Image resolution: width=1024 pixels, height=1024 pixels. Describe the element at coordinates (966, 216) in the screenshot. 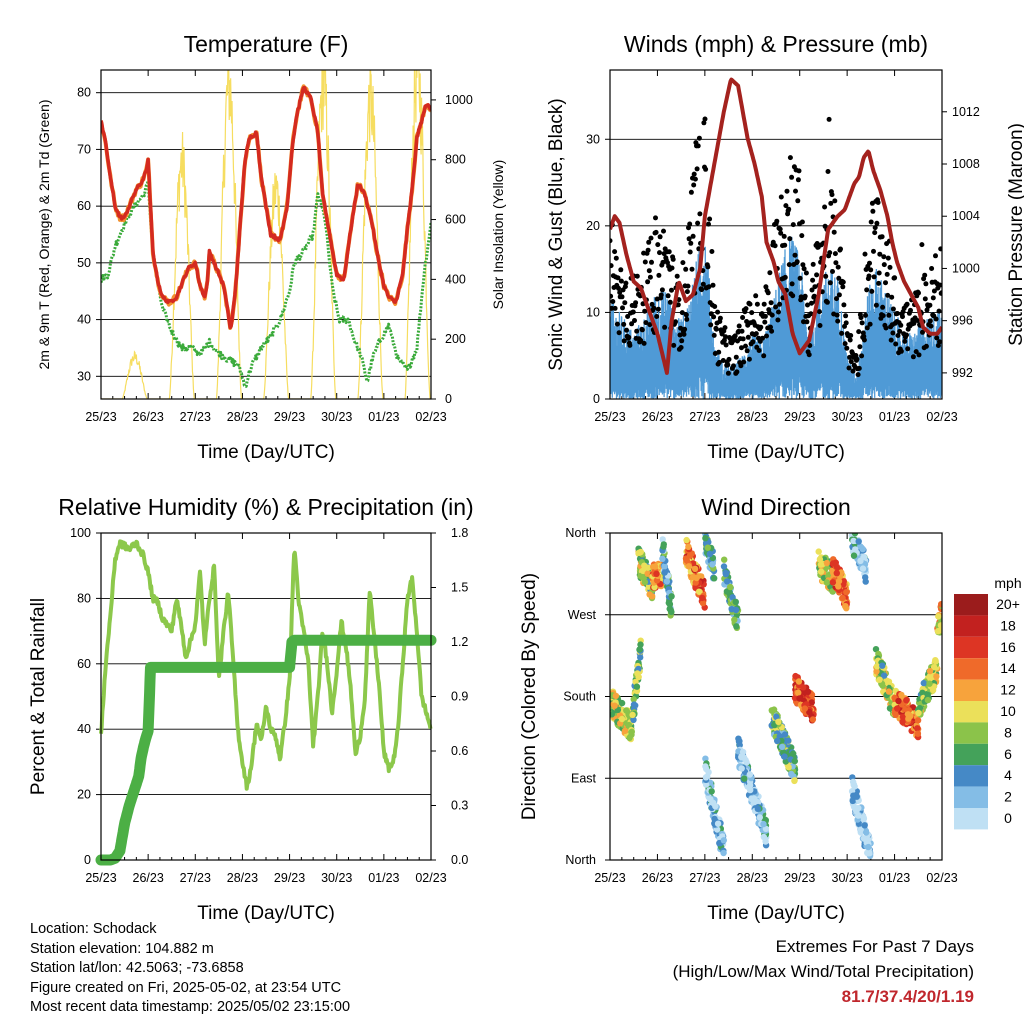

I see `y2-tick-label: 1004` at that location.